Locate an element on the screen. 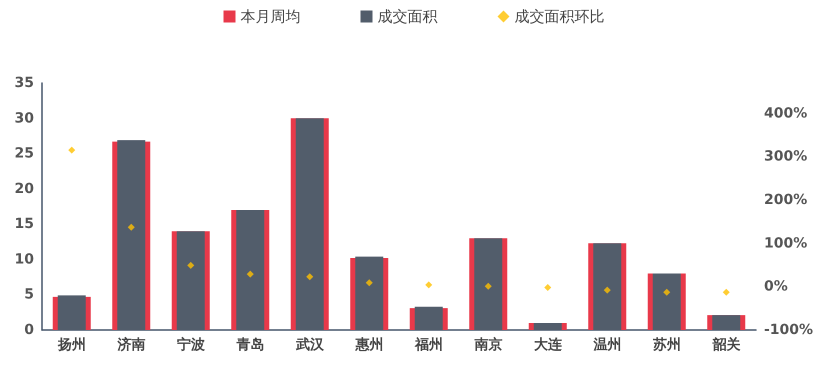 The height and width of the screenshot is (378, 828). x-tick-label: 温州 is located at coordinates (607, 345).